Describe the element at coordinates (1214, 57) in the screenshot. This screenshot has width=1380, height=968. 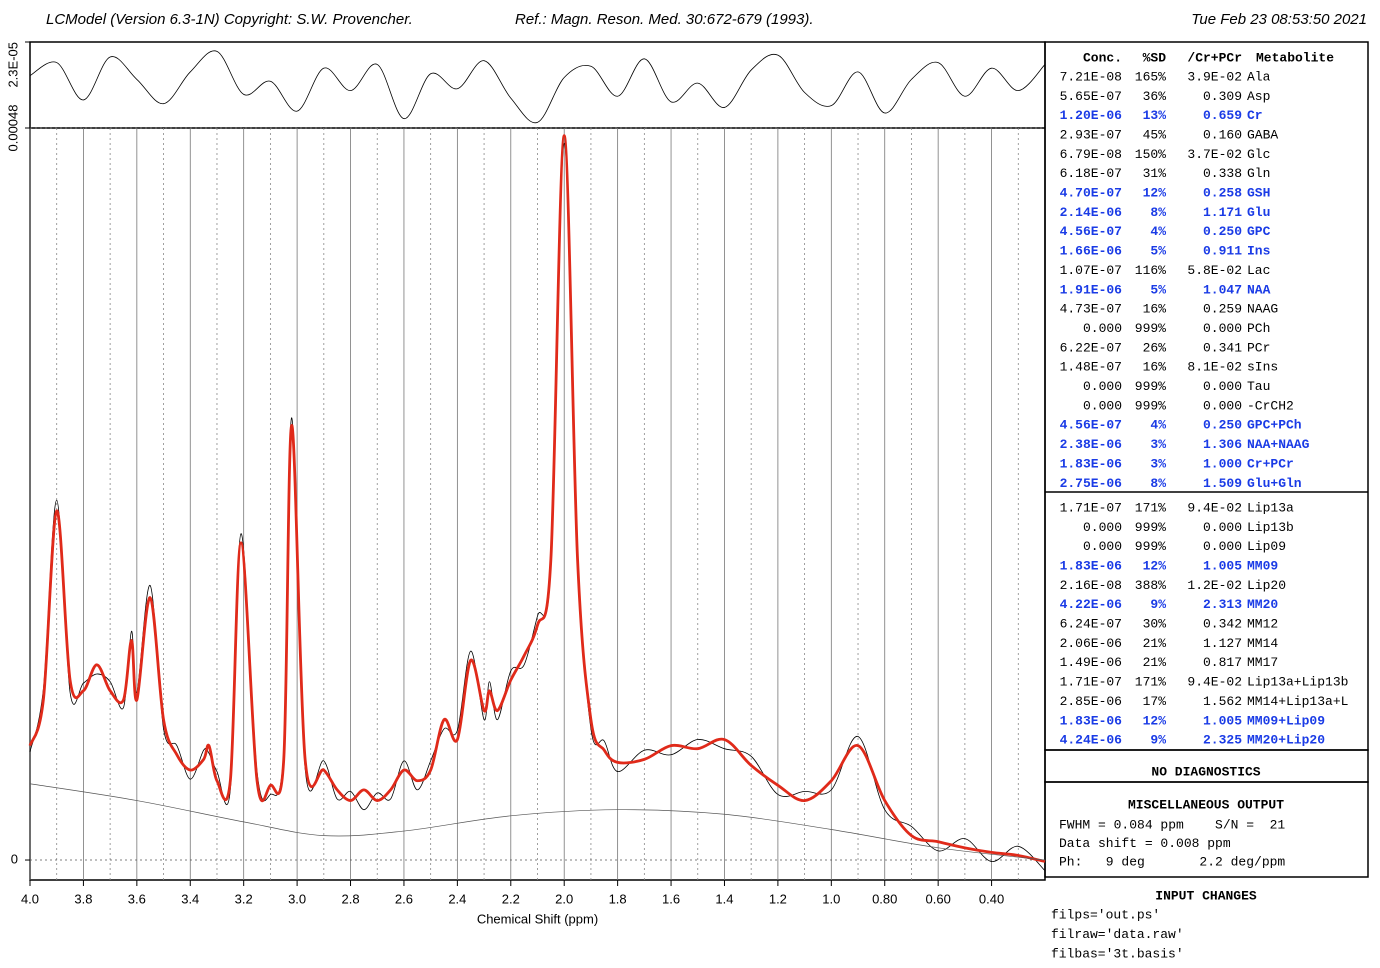
I see `column-header: /Cr+PCr` at that location.